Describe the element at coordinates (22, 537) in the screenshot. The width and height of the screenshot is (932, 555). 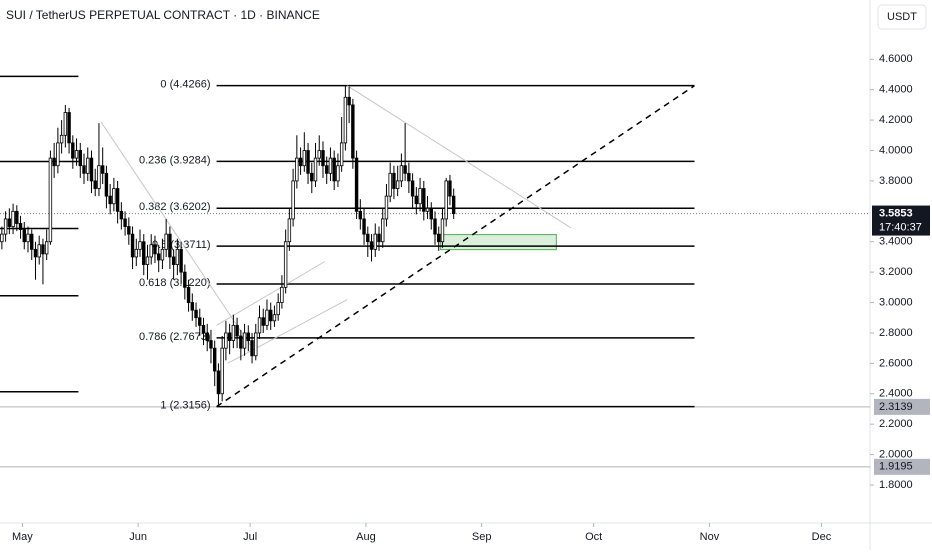
I see `x-tick-label: May` at that location.